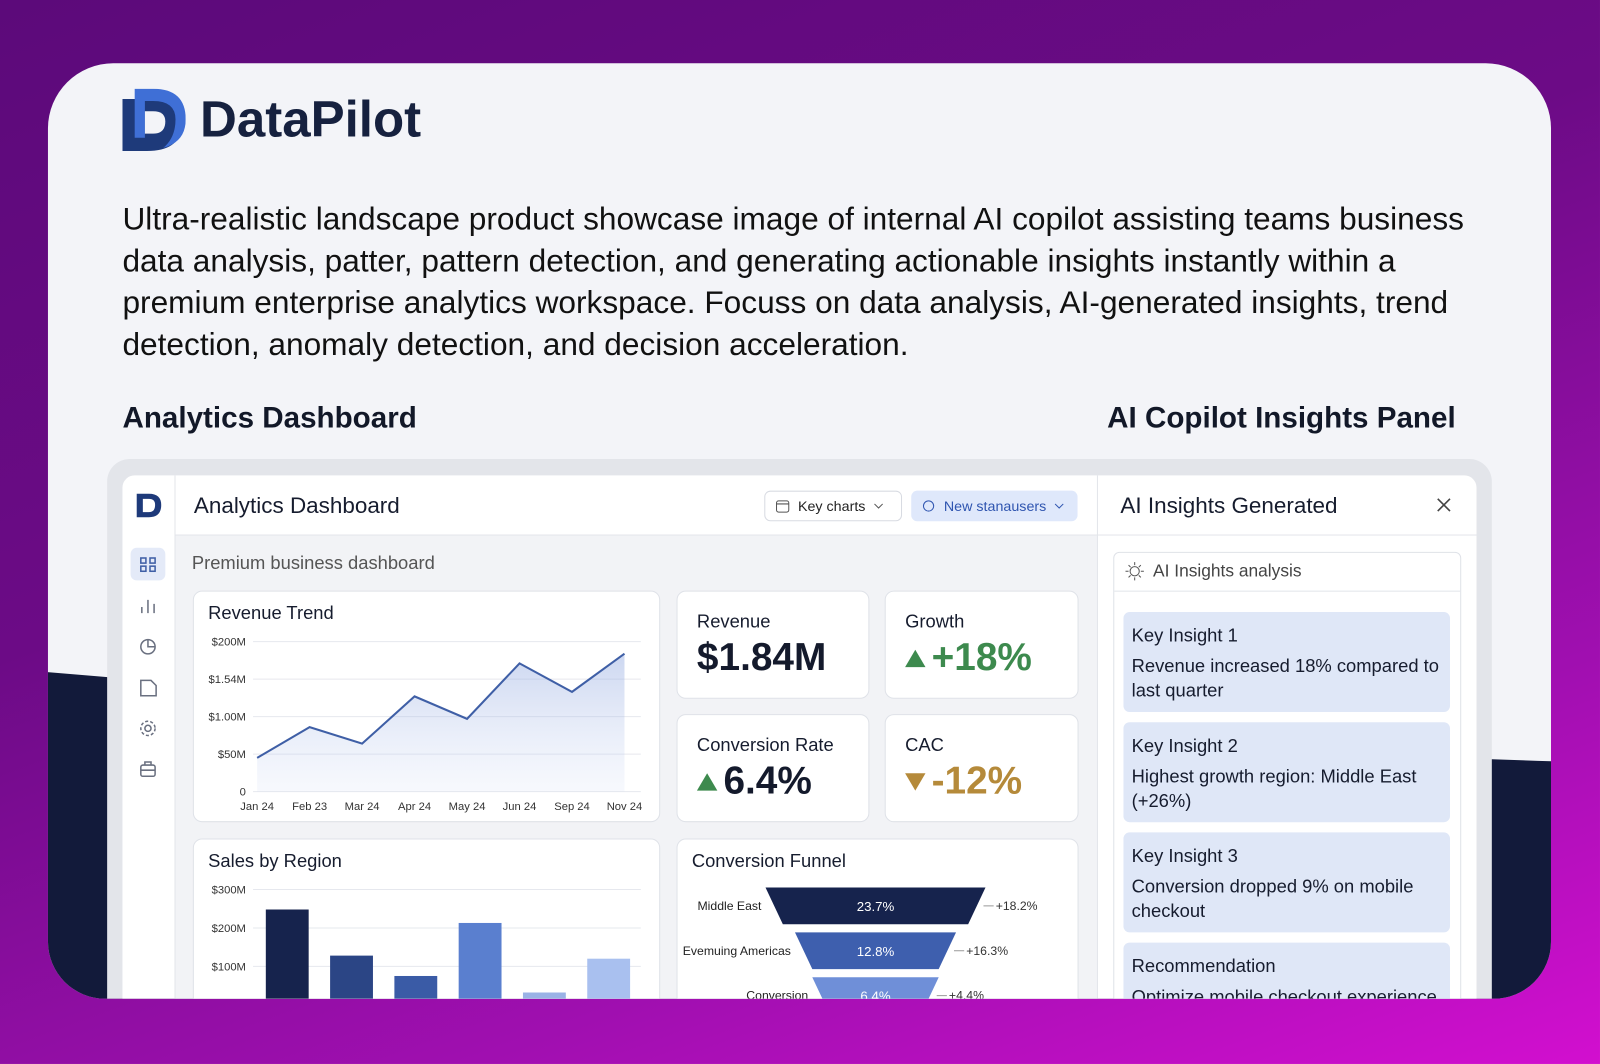  I want to click on insight-title: Key Insight 1, so click(1184, 635).